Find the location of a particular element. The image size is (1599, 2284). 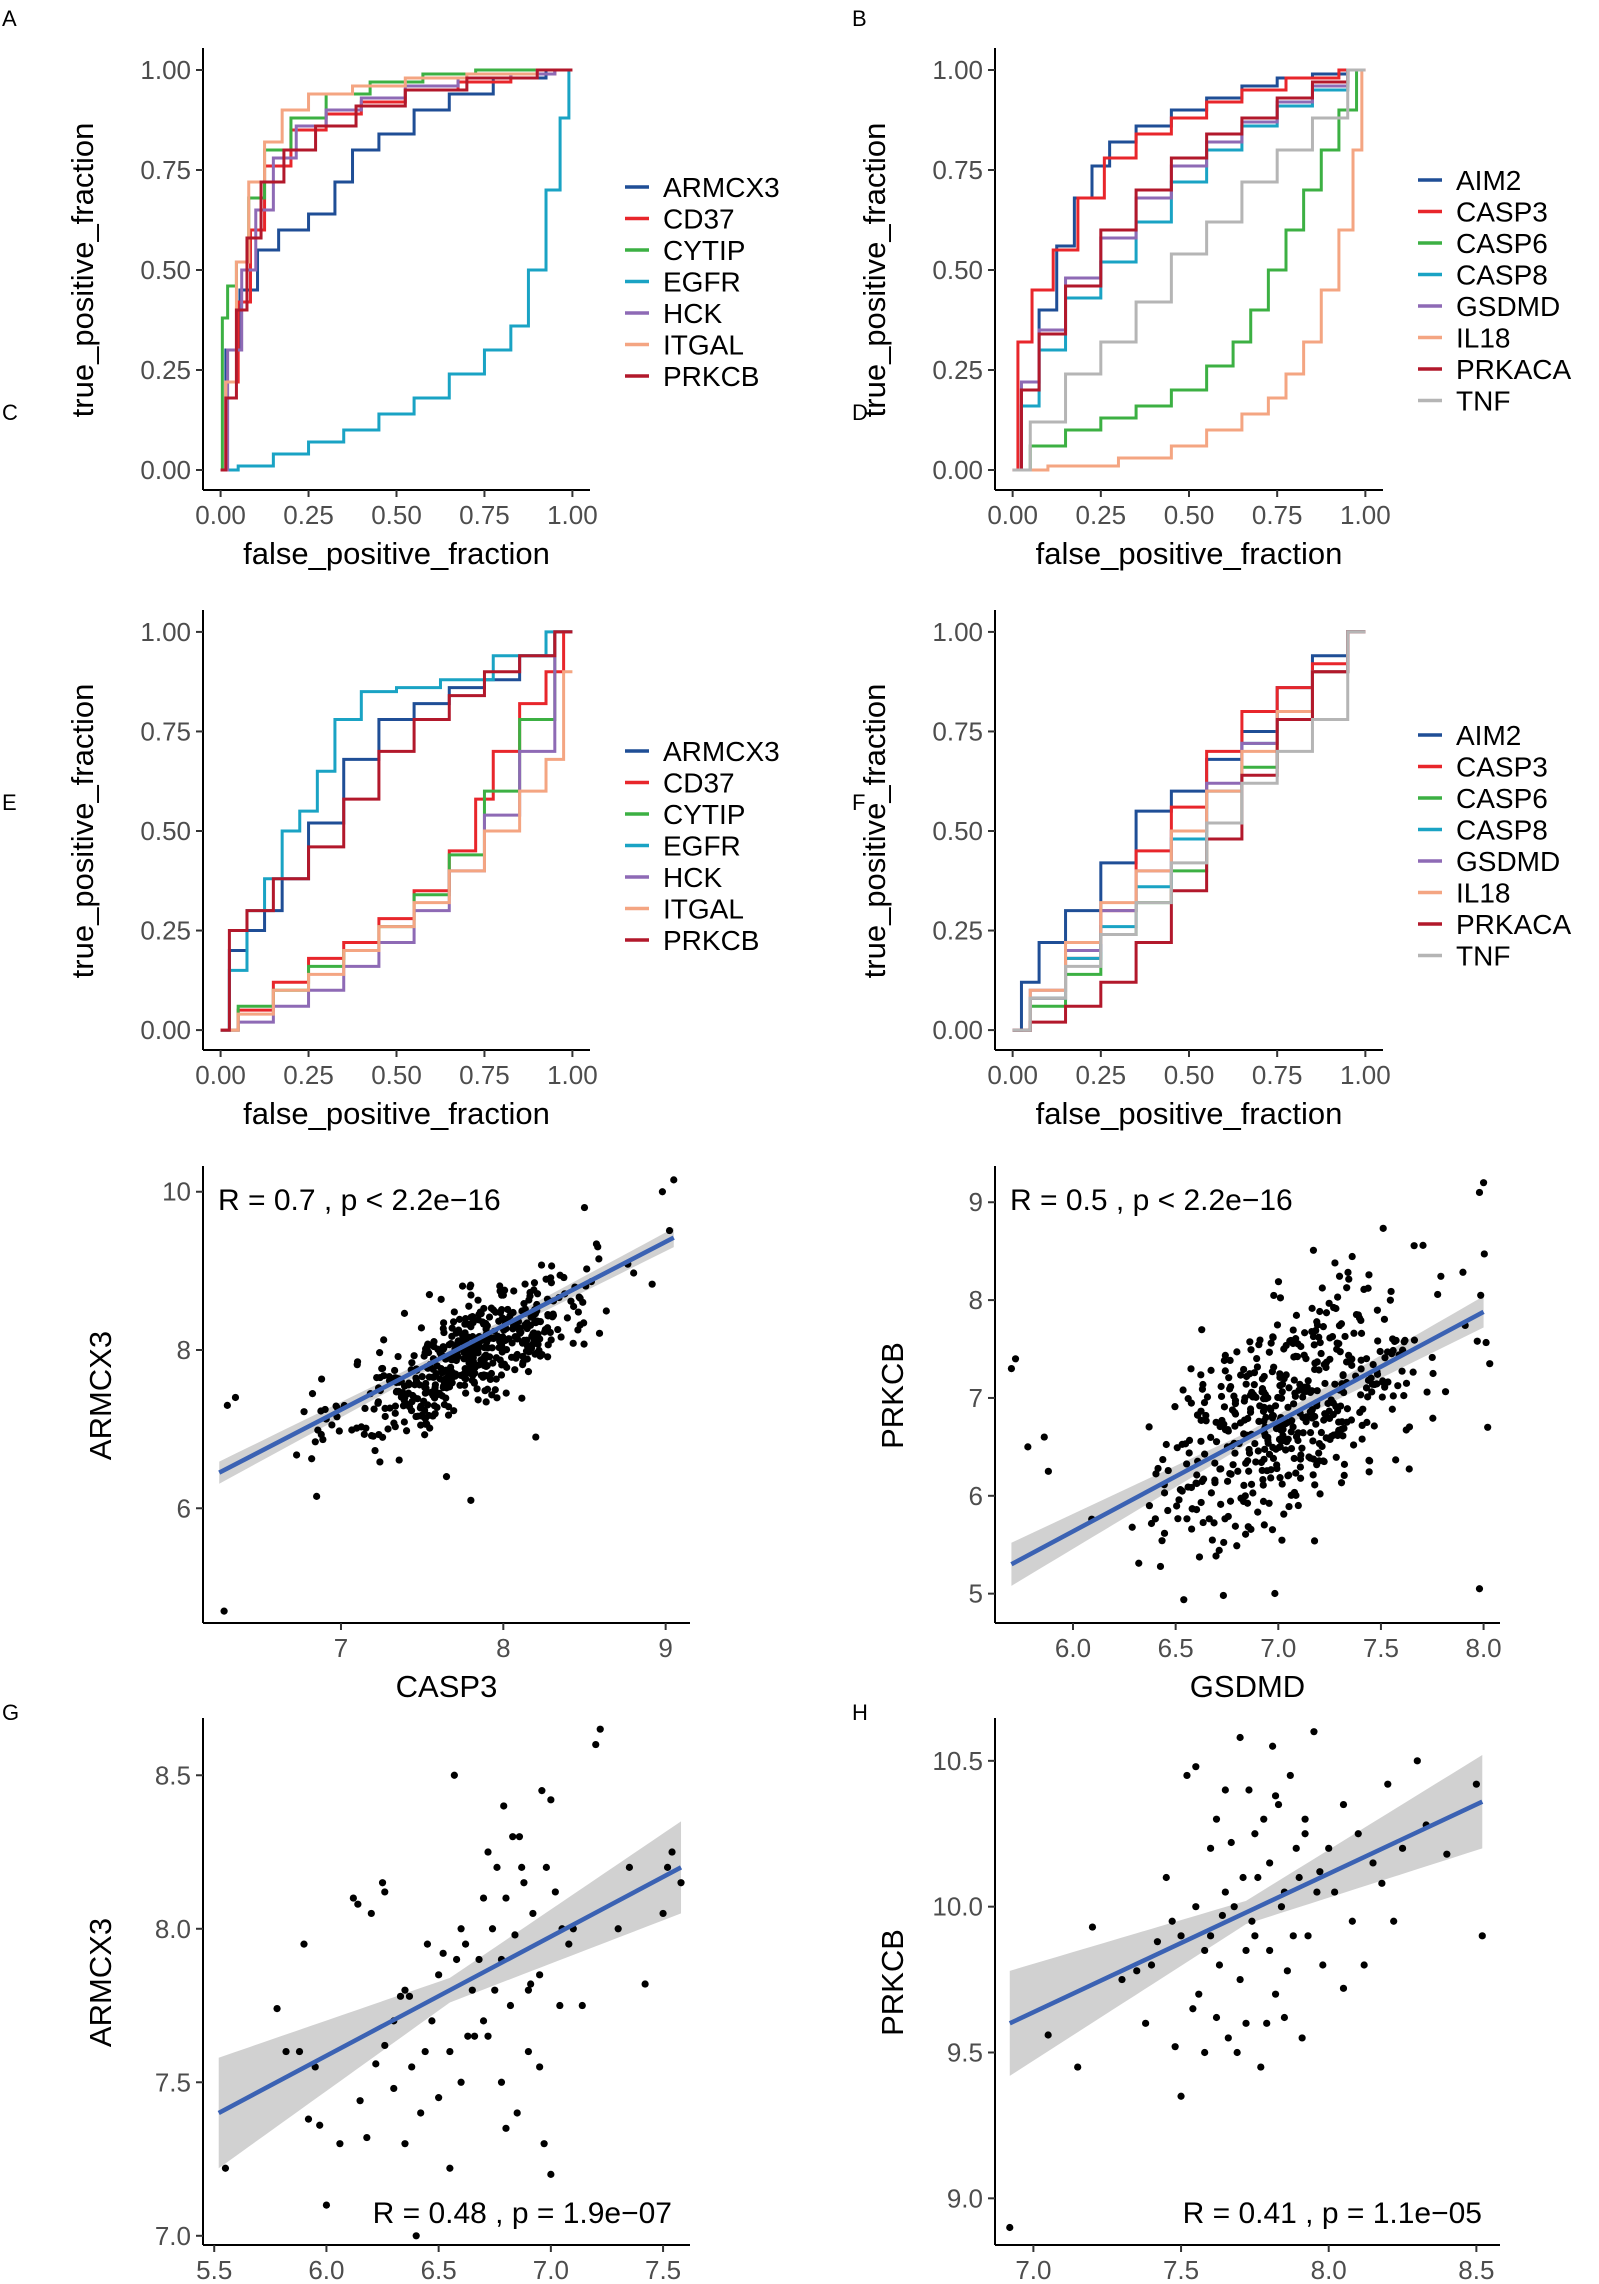

legend-label-cd37: CD37 is located at coordinates (699, 219).